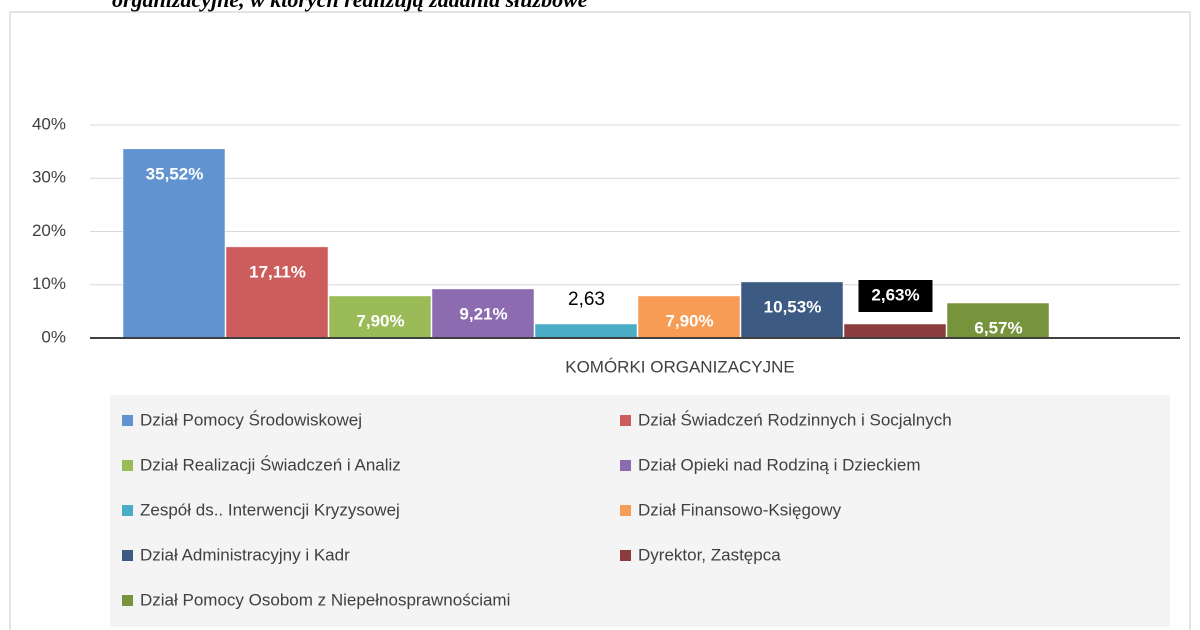 The width and height of the screenshot is (1200, 630). What do you see at coordinates (586, 299) in the screenshot?
I see `data-label: 2,63` at bounding box center [586, 299].